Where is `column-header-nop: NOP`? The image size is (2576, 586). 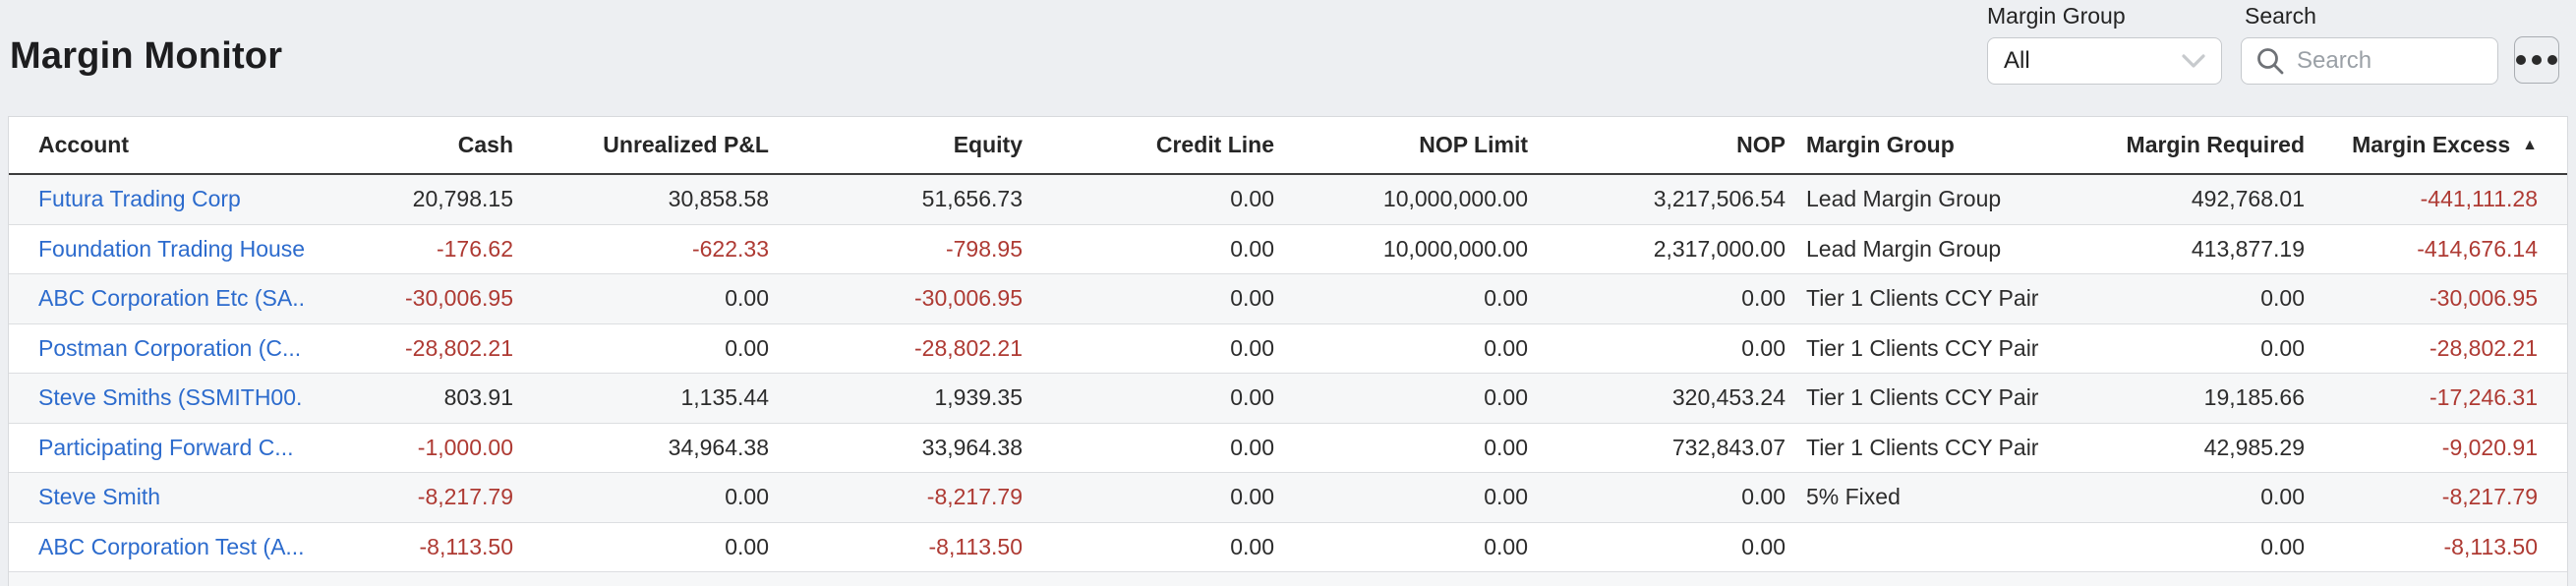
column-header-nop: NOP is located at coordinates (1761, 144).